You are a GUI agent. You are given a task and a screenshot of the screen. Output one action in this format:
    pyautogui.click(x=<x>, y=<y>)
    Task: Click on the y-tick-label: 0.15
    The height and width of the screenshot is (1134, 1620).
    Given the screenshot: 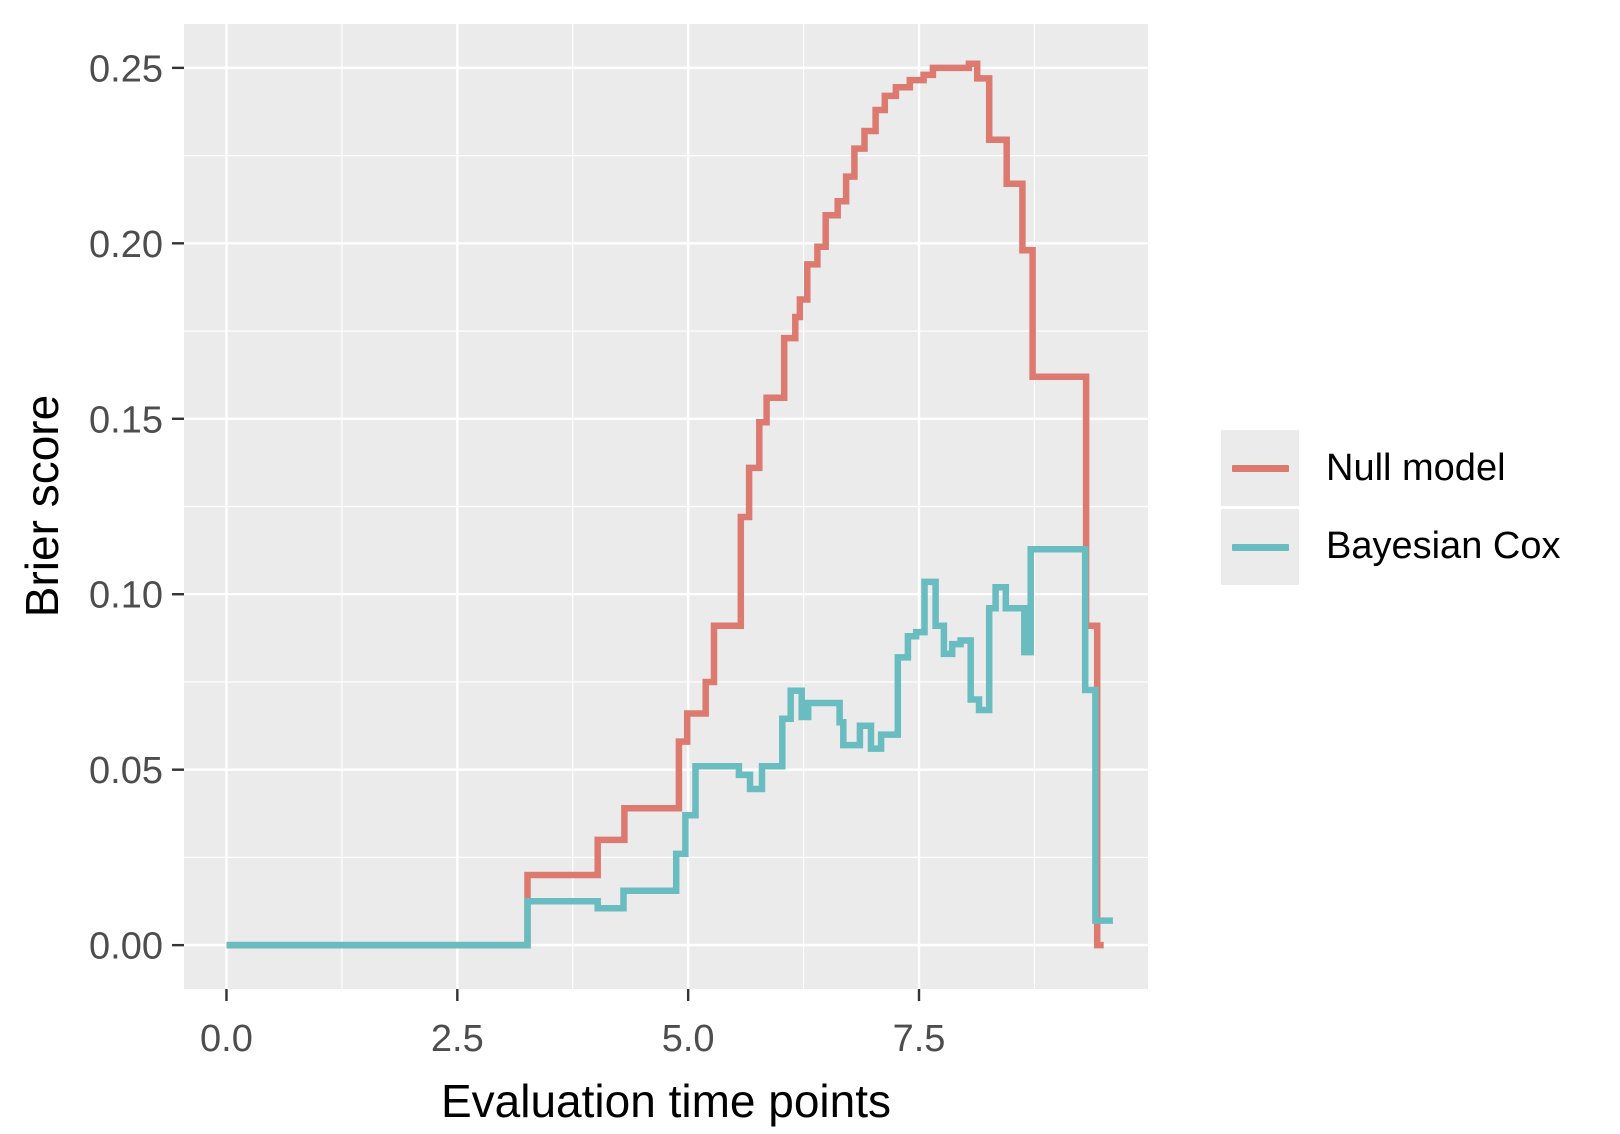 What is the action you would take?
    pyautogui.click(x=126, y=420)
    